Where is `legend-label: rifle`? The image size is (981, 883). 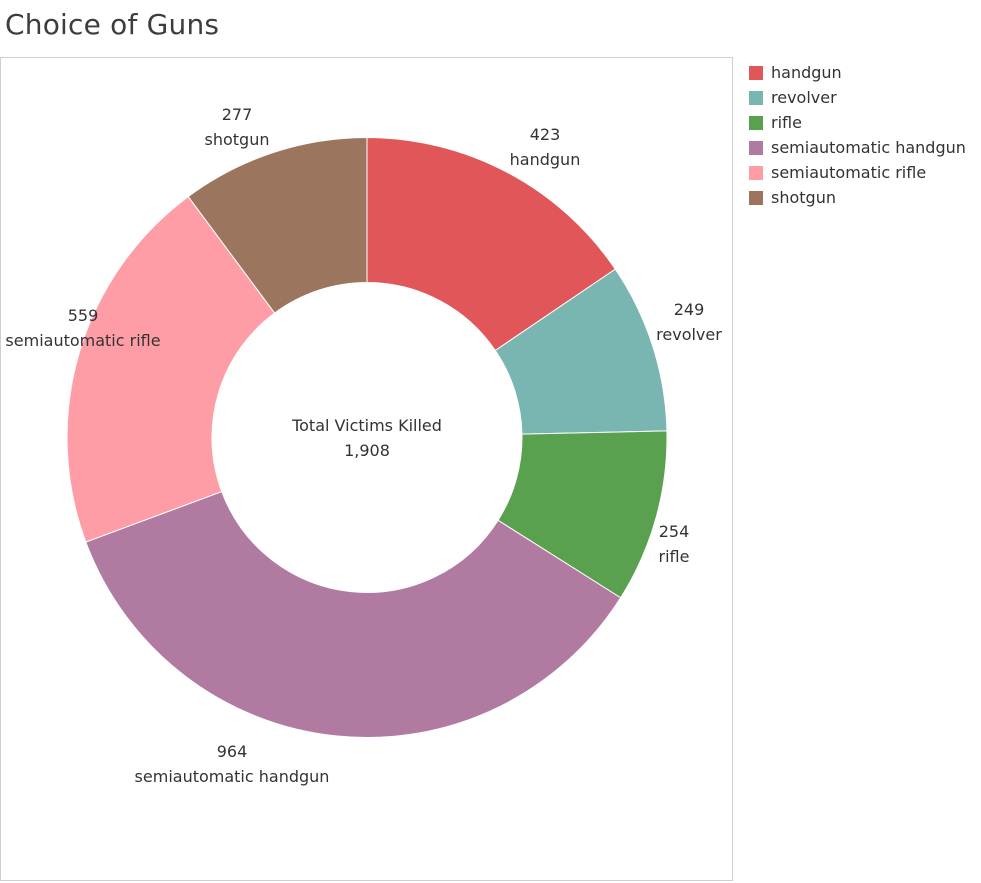
legend-label: rifle is located at coordinates (786, 122).